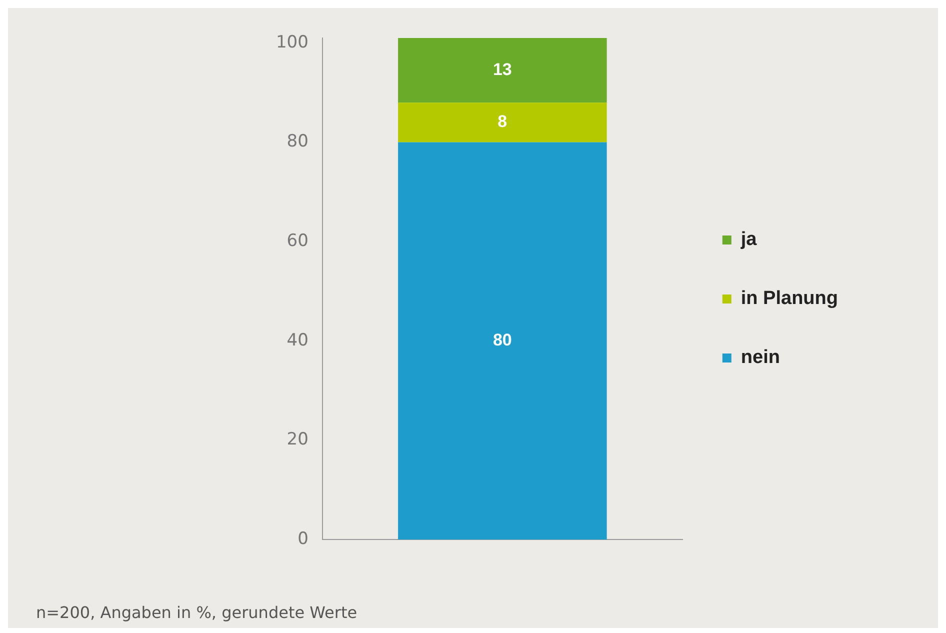 This screenshot has width=946, height=633. I want to click on data-label: 13, so click(502, 69).